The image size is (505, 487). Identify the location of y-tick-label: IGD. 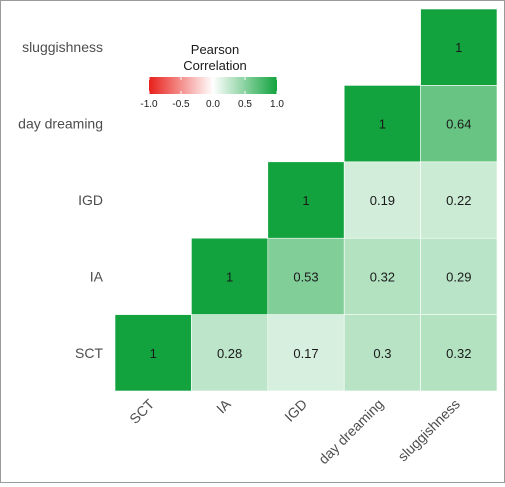
(90, 200).